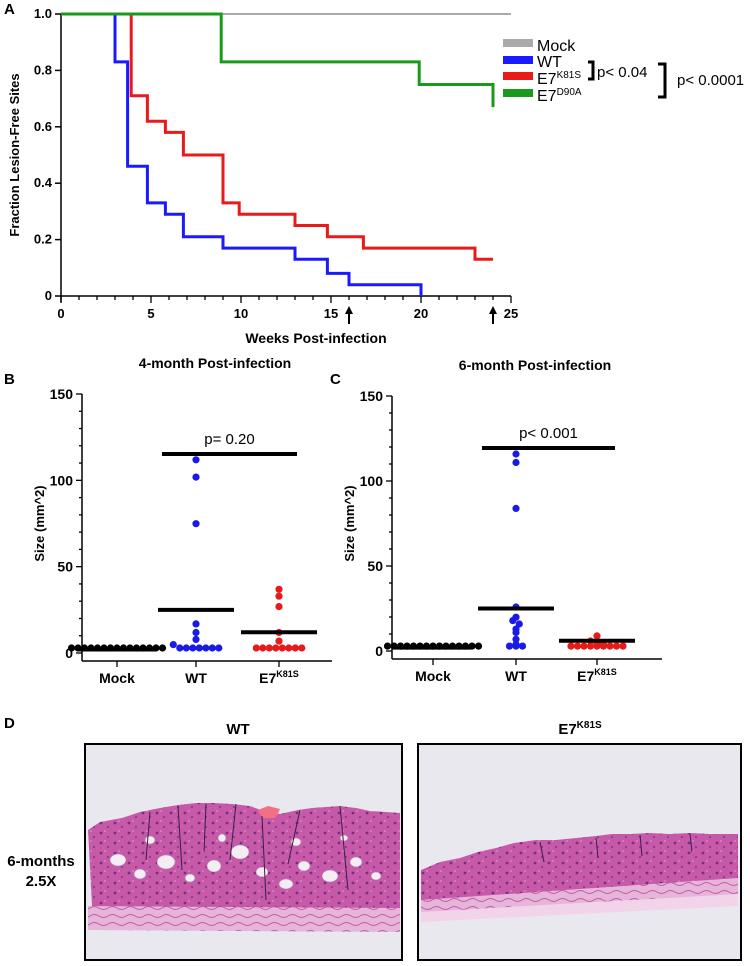  I want to click on scatter-4month-y-axis-label: Size (mm^2), so click(39, 523).